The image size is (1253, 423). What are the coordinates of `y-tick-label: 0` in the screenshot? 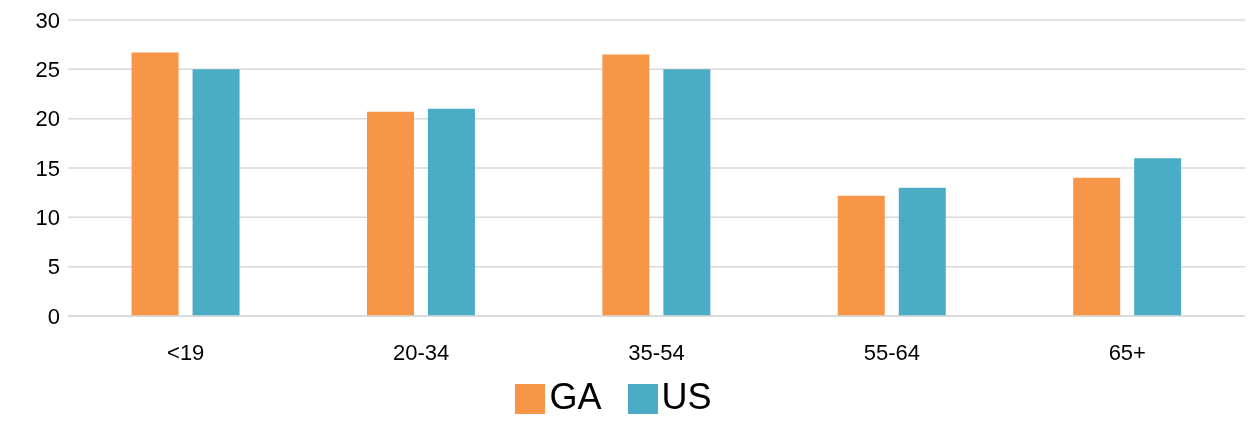 It's located at (53, 316).